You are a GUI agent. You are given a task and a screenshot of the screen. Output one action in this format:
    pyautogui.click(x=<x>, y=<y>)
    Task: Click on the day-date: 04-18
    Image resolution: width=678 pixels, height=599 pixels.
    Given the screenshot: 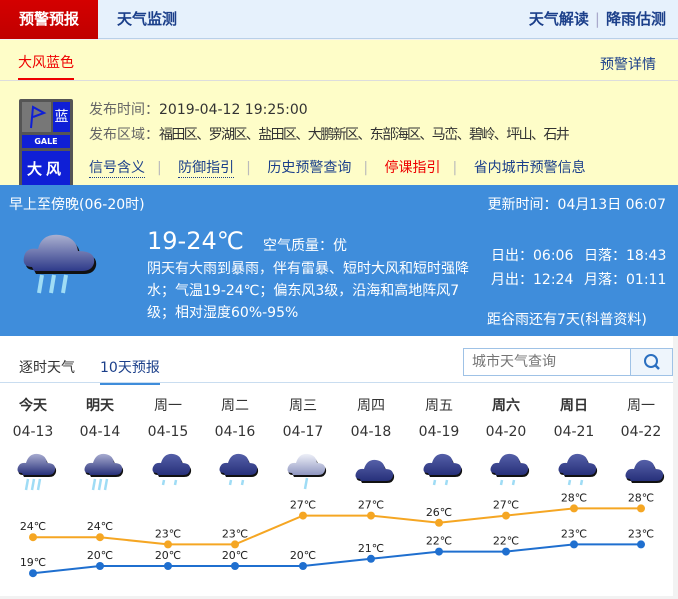 What is the action you would take?
    pyautogui.click(x=371, y=432)
    